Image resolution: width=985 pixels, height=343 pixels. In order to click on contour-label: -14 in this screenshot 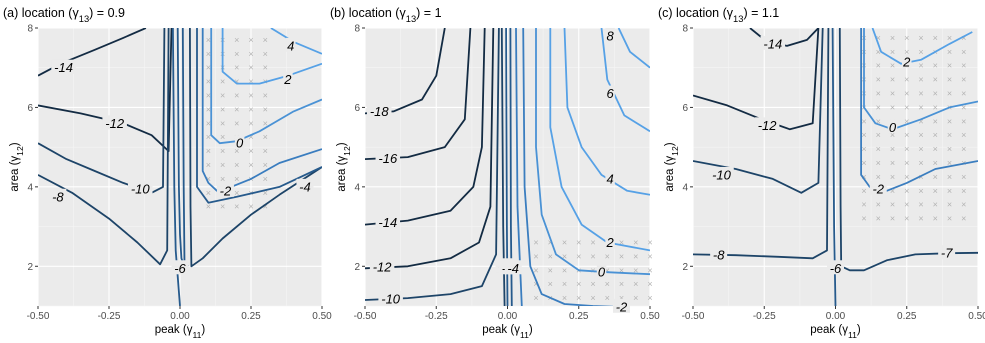, I will do `click(772, 43)`.